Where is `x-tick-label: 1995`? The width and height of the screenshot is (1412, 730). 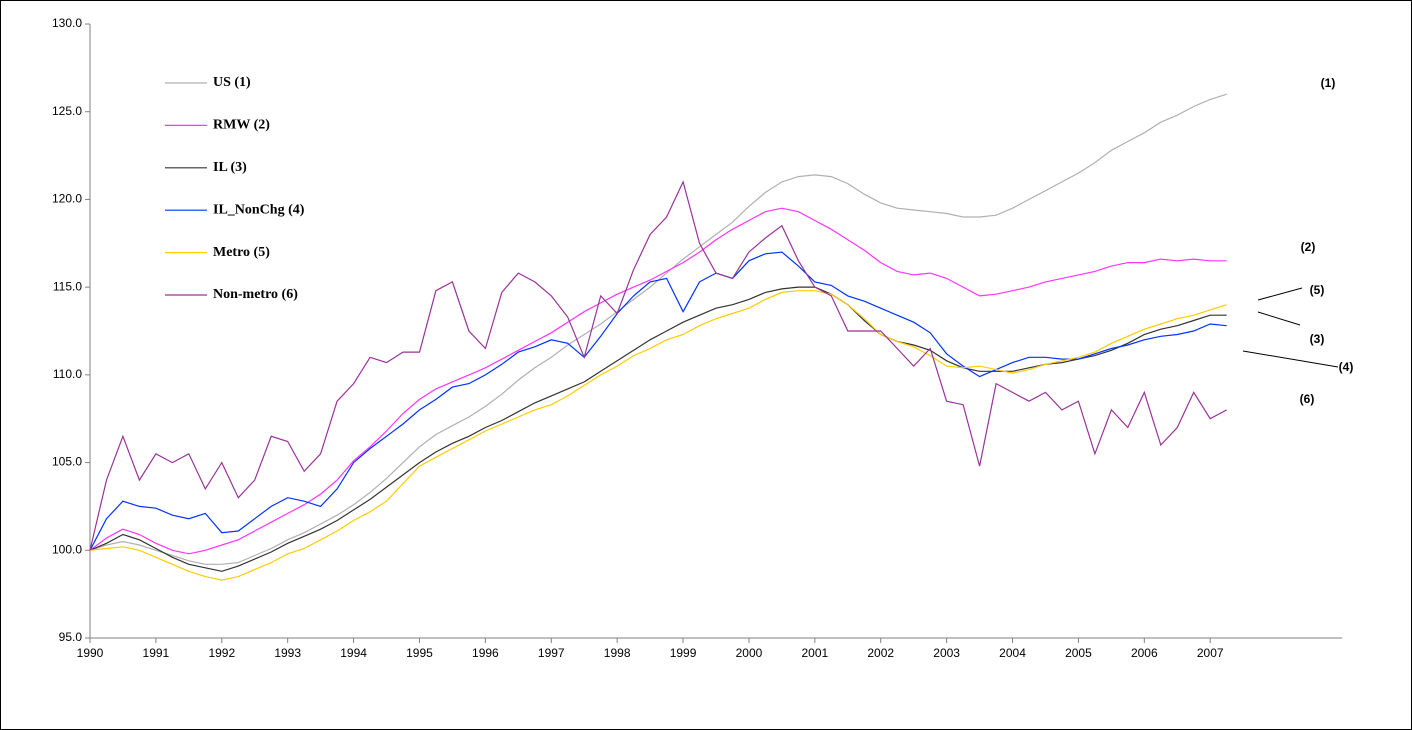
x-tick-label: 1995 is located at coordinates (419, 653).